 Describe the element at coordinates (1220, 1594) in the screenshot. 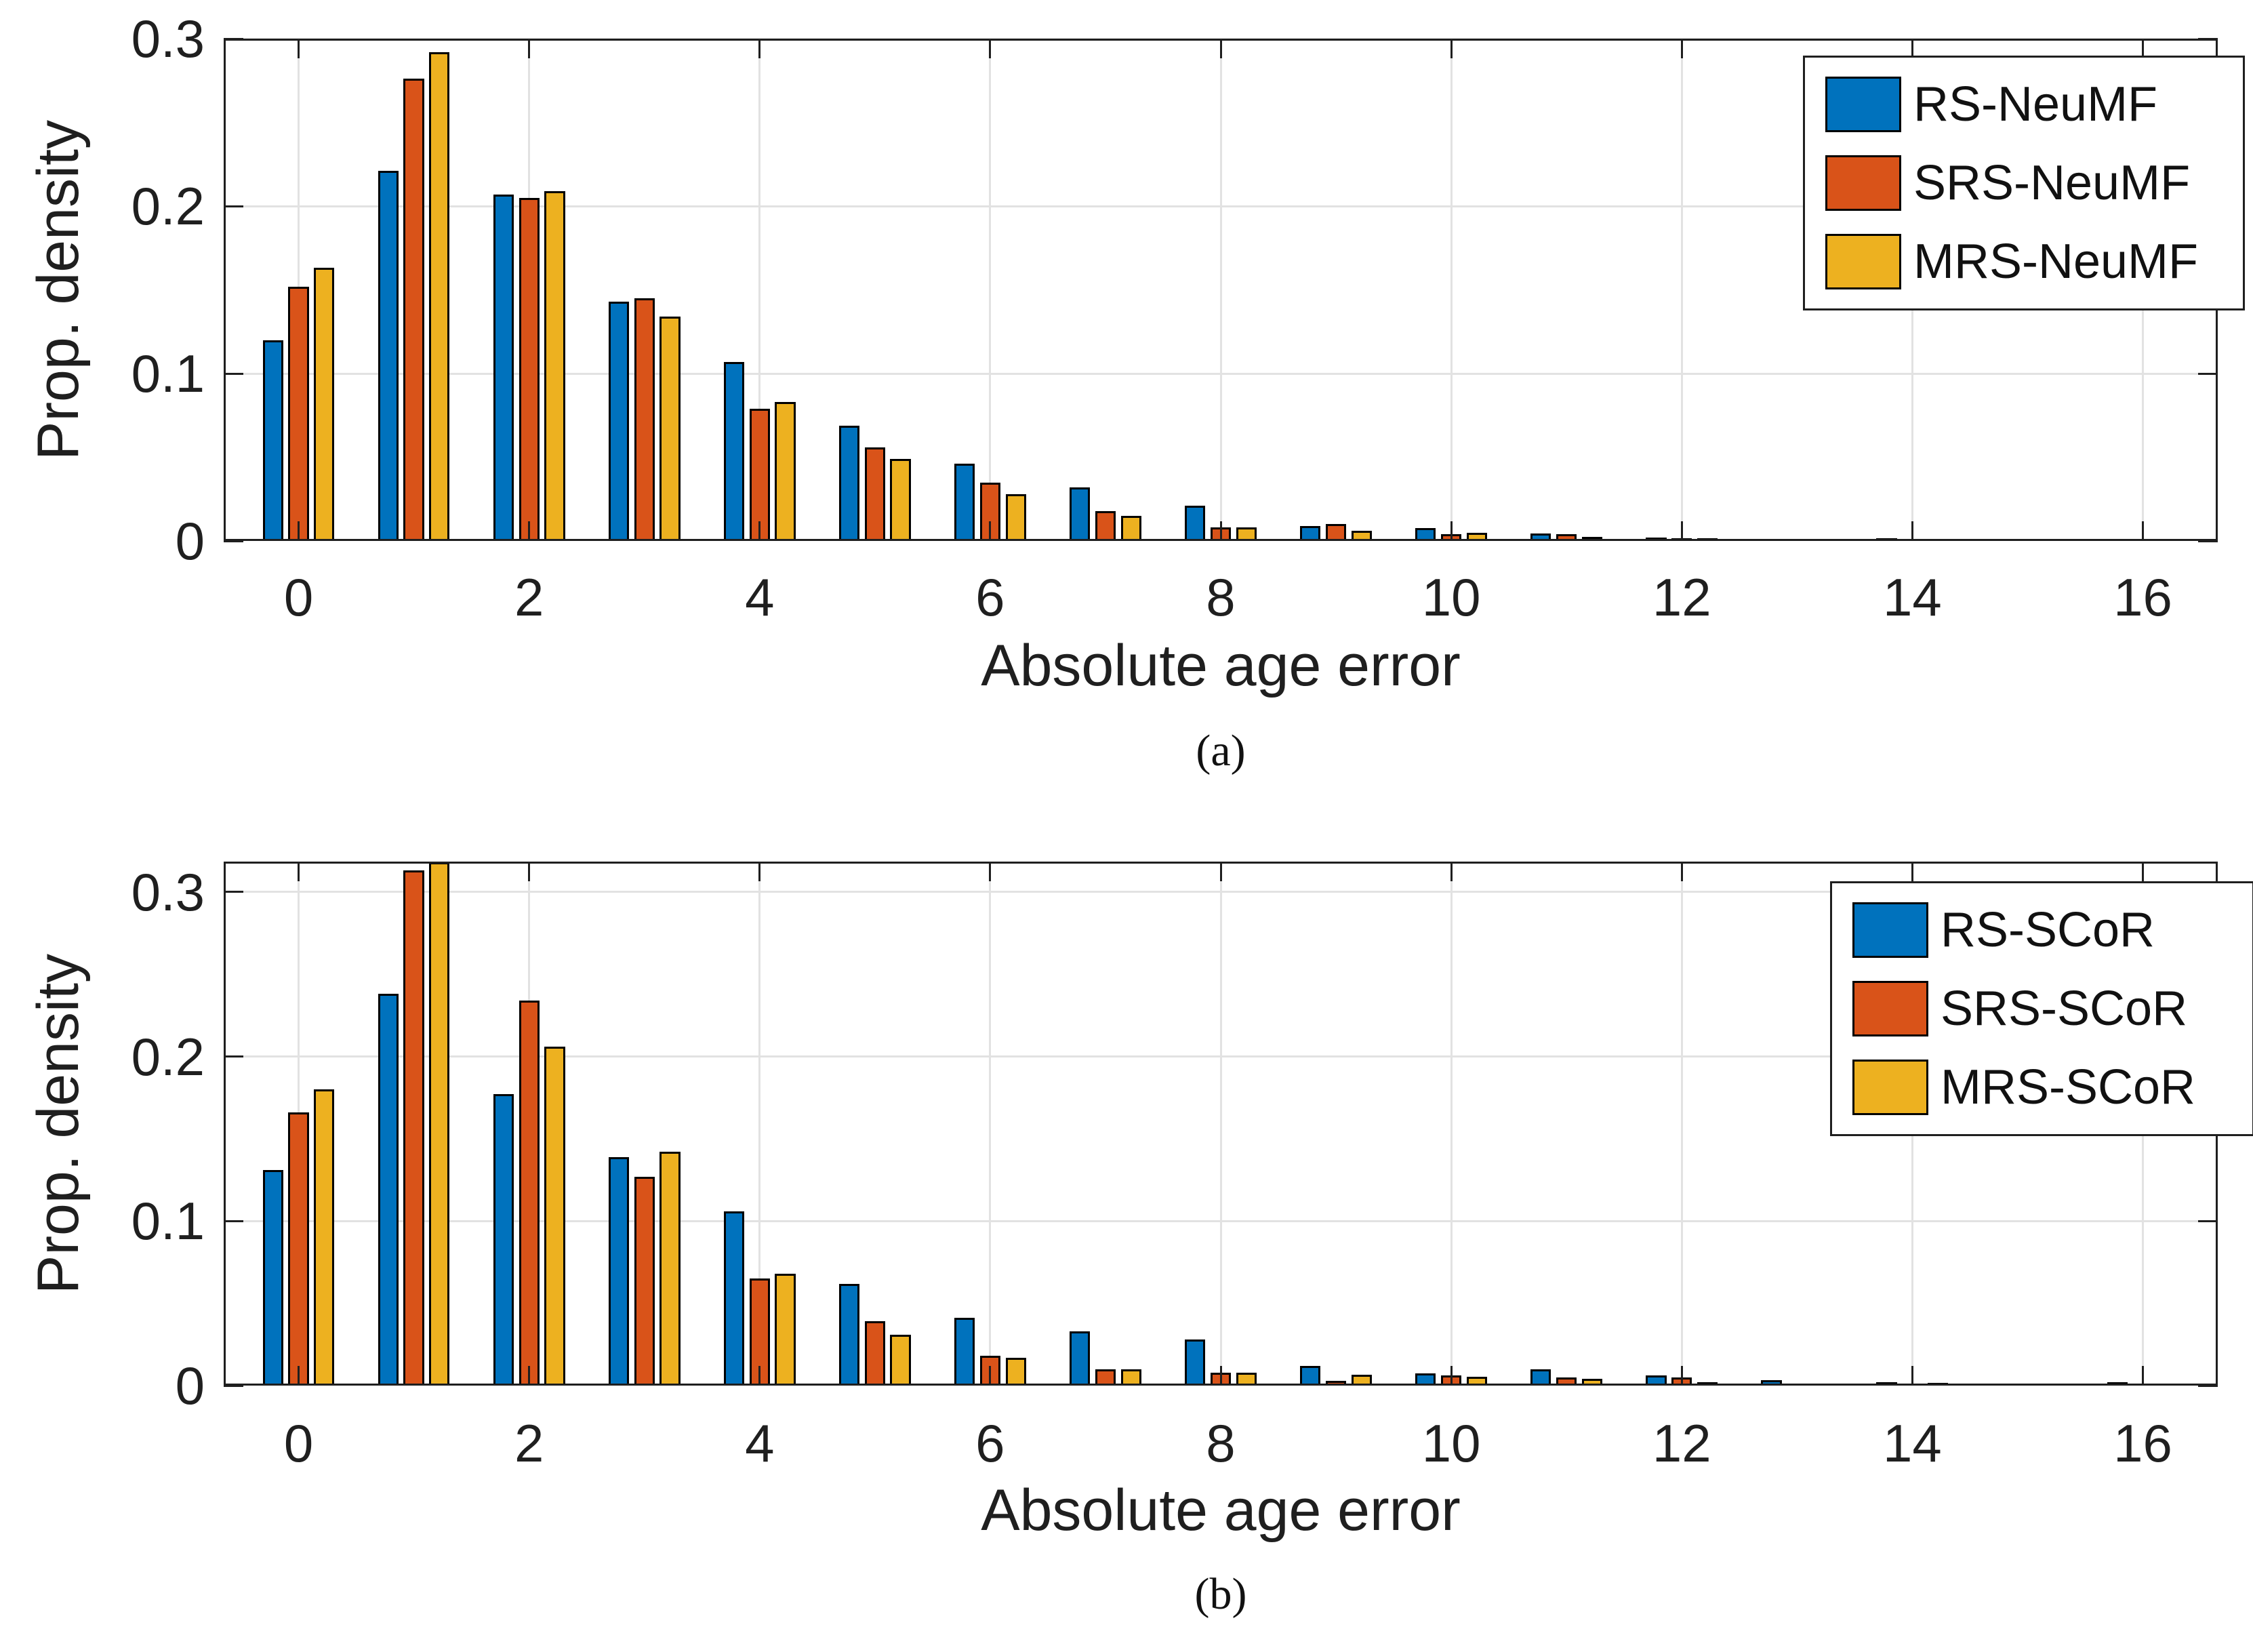

I see `subfigure-caption-b: (b)` at that location.